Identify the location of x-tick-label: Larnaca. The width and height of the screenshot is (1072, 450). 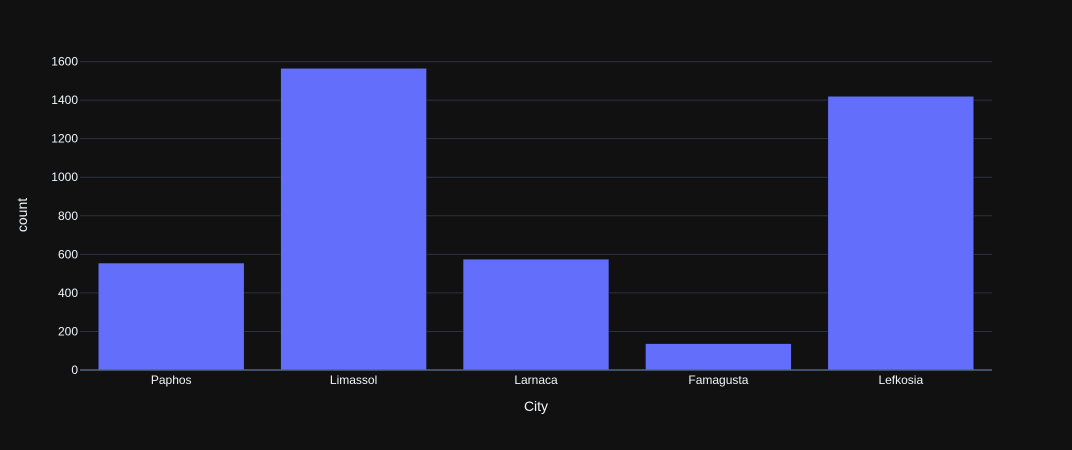
(536, 380).